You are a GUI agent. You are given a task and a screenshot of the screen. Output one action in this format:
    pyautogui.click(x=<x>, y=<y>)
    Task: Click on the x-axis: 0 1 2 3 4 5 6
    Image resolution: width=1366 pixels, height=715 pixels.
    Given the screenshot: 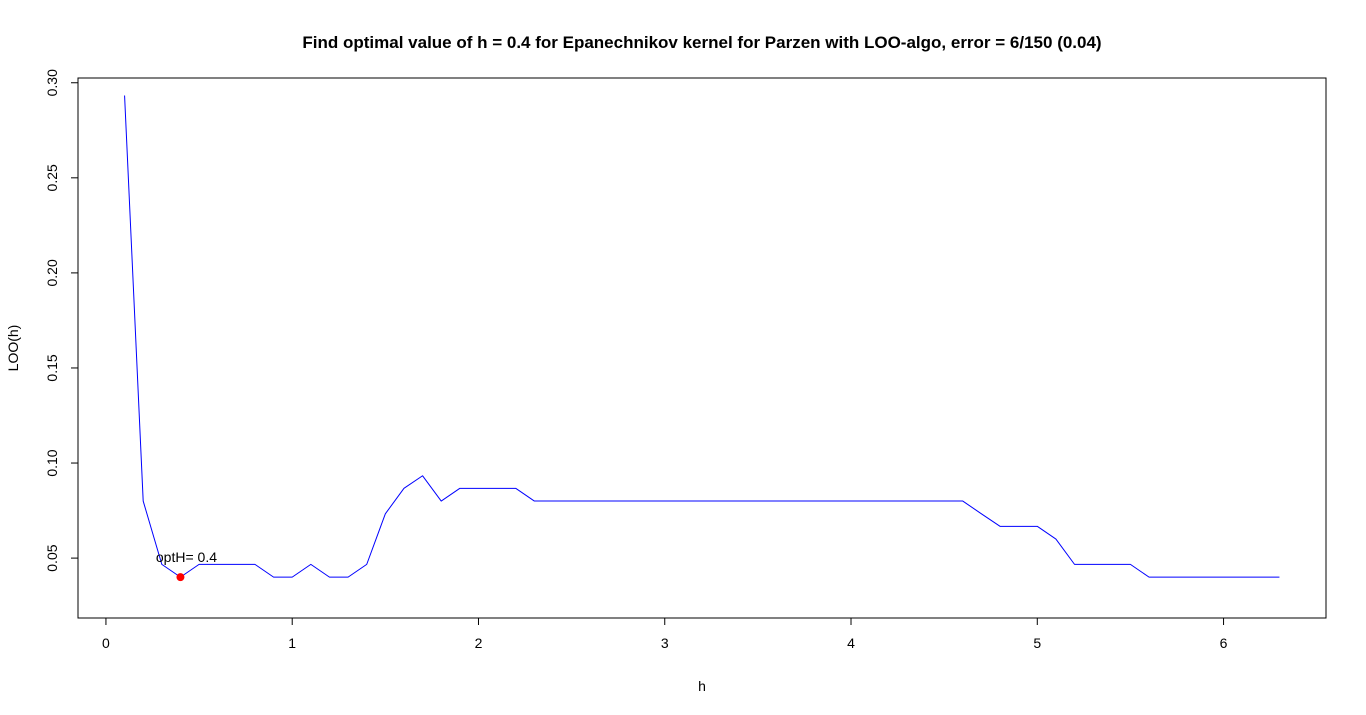 What is the action you would take?
    pyautogui.click(x=665, y=634)
    